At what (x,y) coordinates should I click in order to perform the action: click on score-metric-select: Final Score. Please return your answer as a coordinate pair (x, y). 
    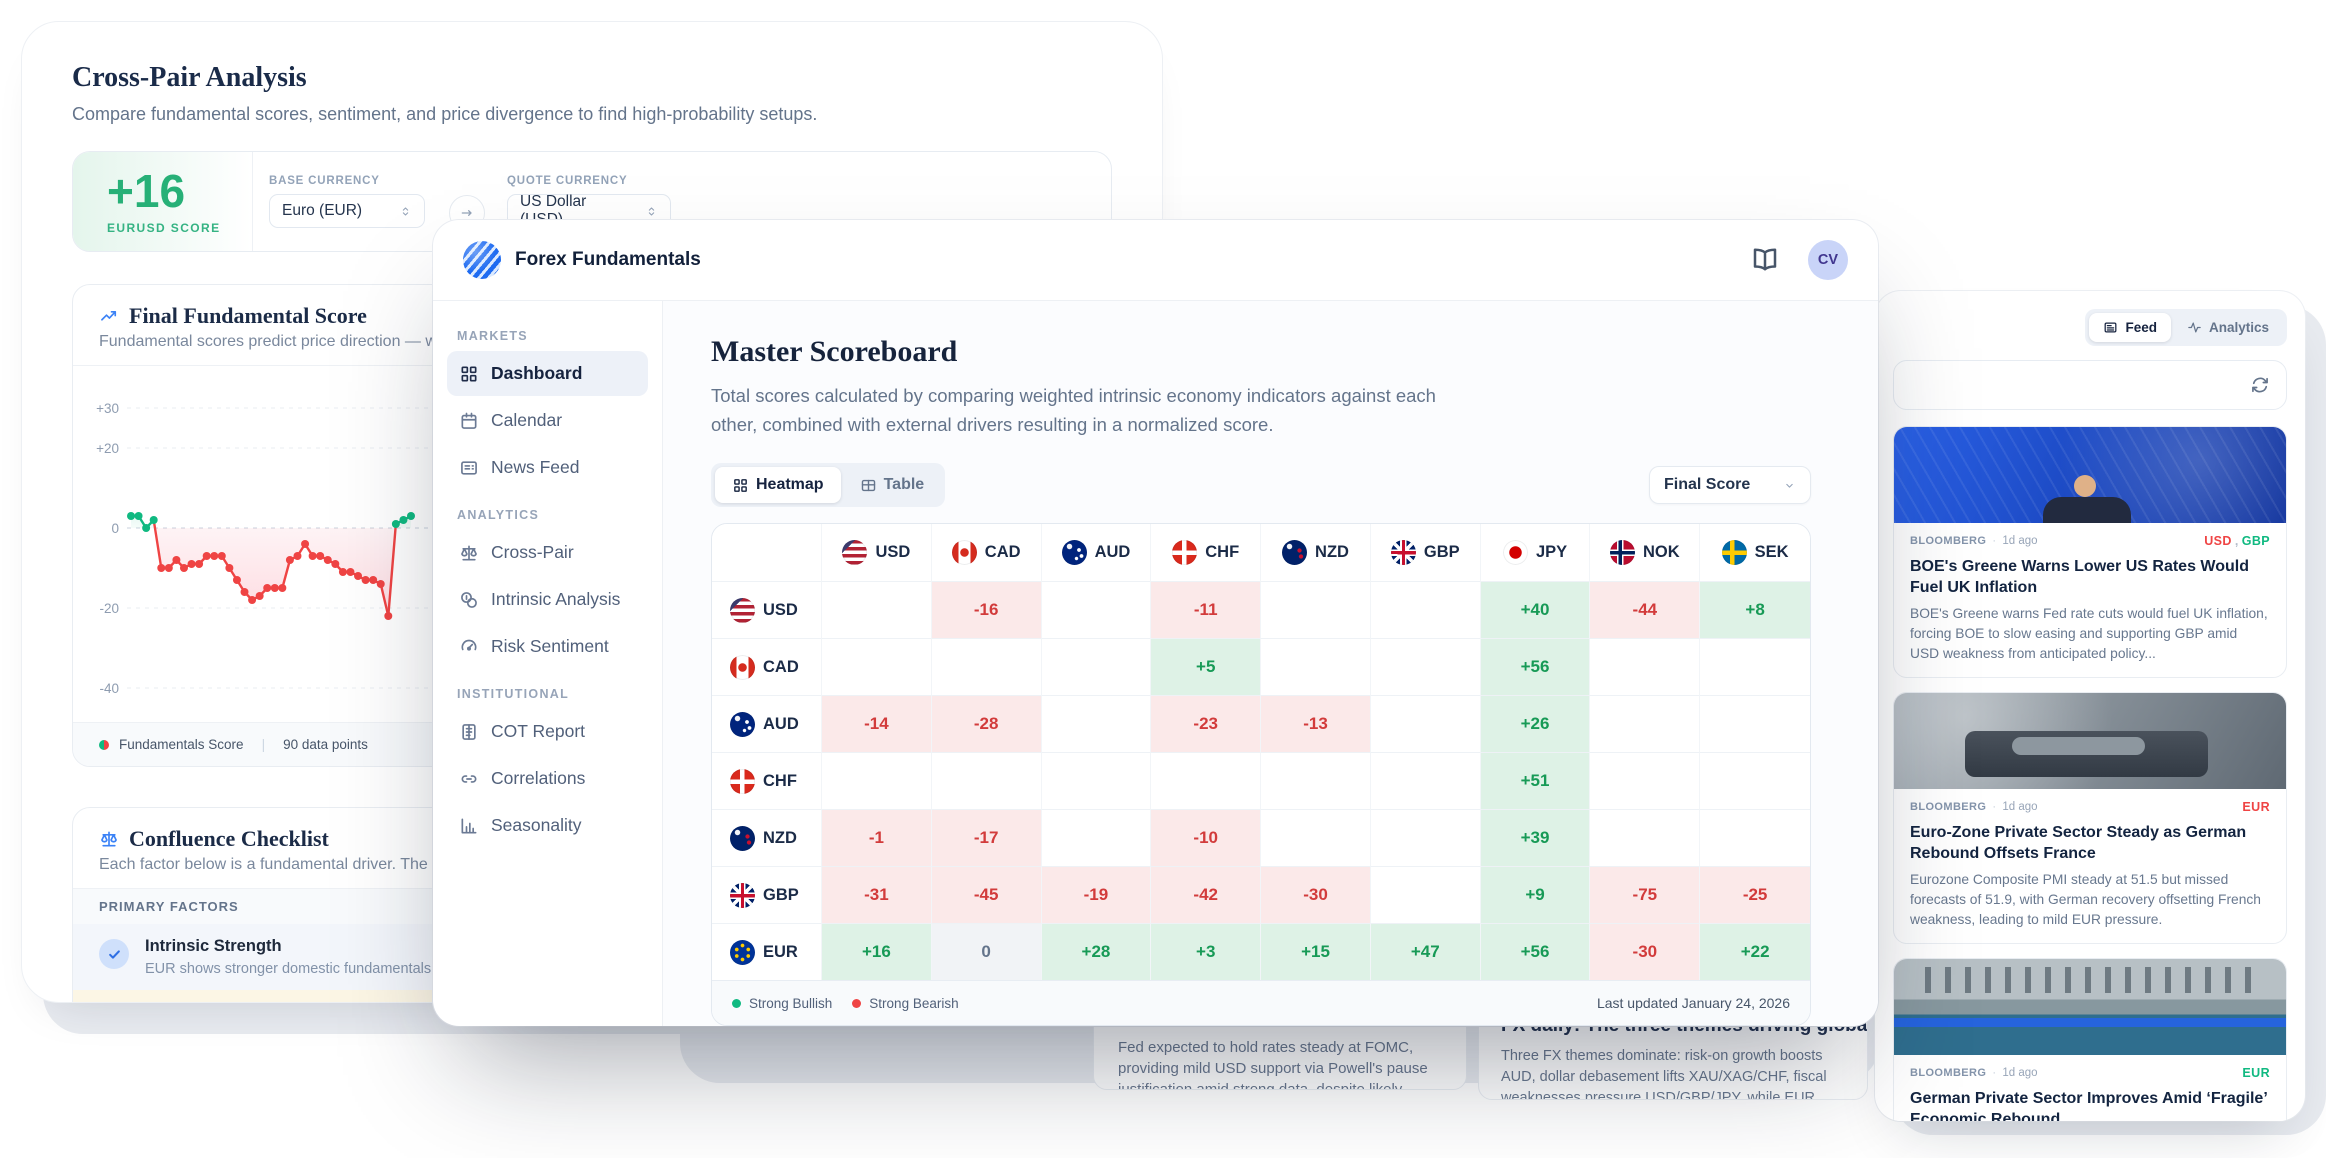
    Looking at the image, I should click on (1730, 485).